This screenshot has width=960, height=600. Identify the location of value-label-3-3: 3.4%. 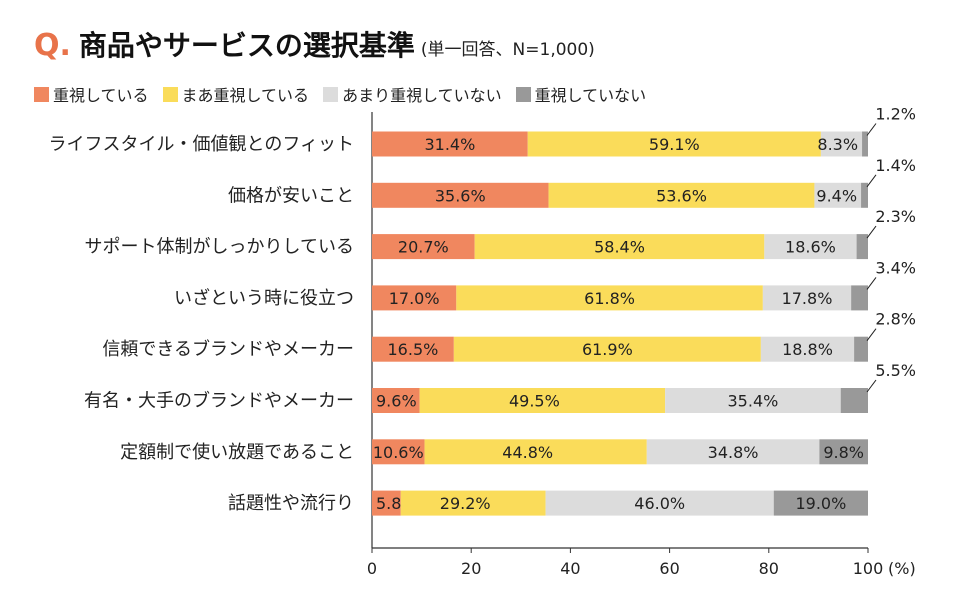
(895, 267).